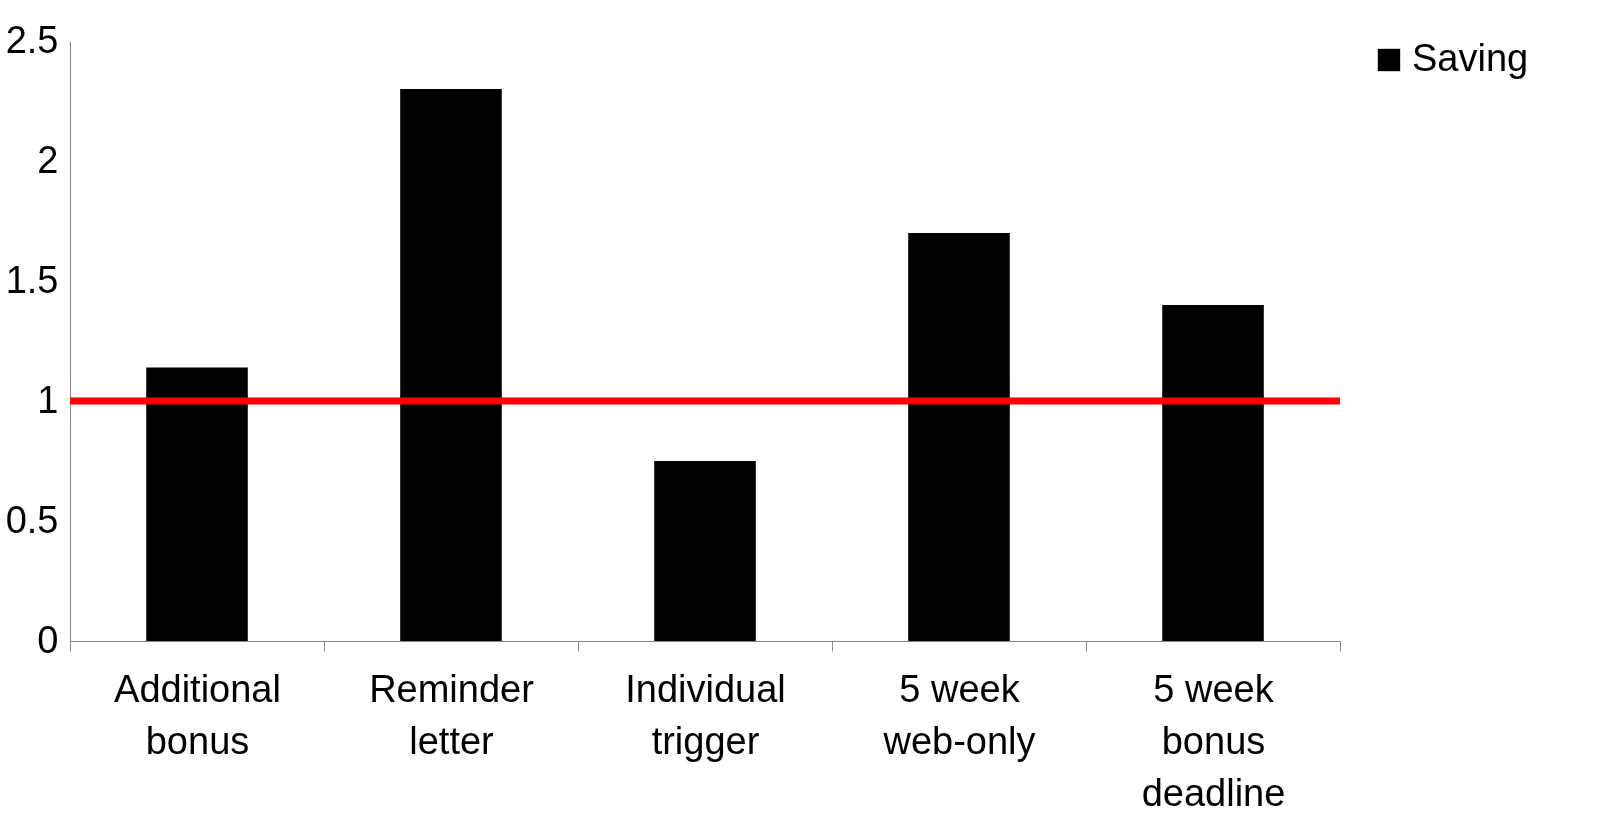 The height and width of the screenshot is (827, 1619). I want to click on y-tick-label: 2, so click(48, 159).